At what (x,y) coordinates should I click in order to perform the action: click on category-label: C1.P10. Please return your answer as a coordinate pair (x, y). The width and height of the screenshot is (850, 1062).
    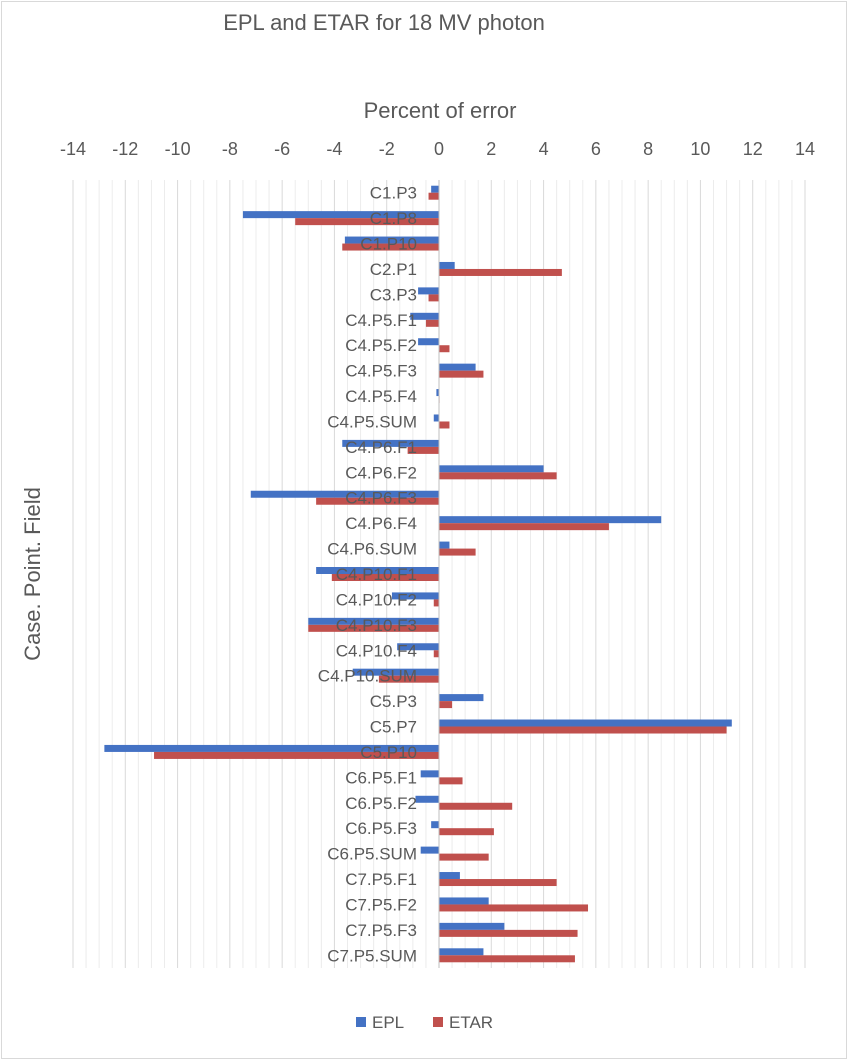
    Looking at the image, I should click on (388, 244).